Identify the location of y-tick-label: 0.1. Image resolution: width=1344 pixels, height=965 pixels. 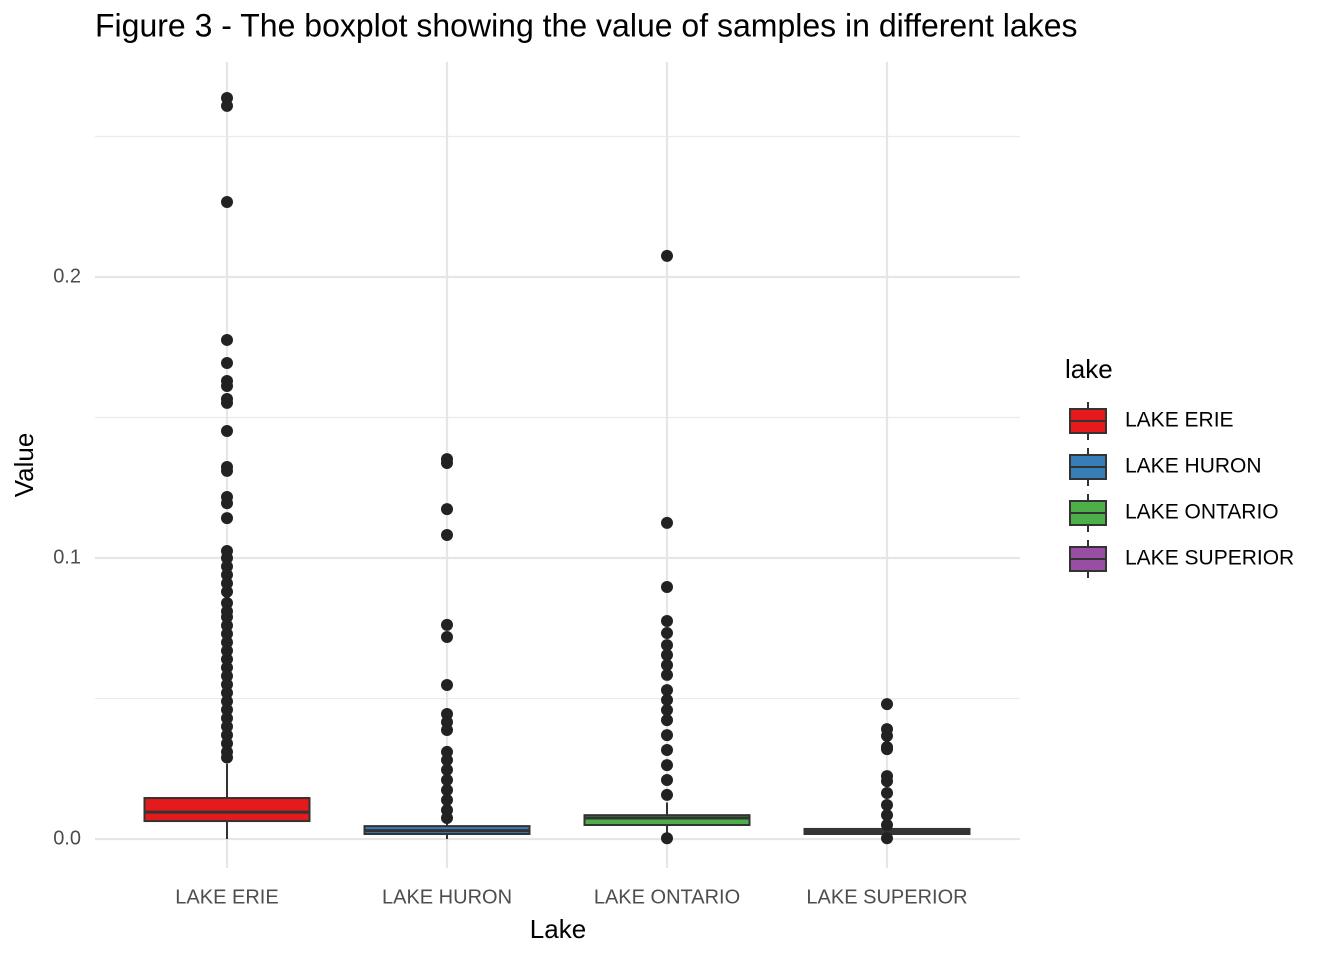
(67, 557).